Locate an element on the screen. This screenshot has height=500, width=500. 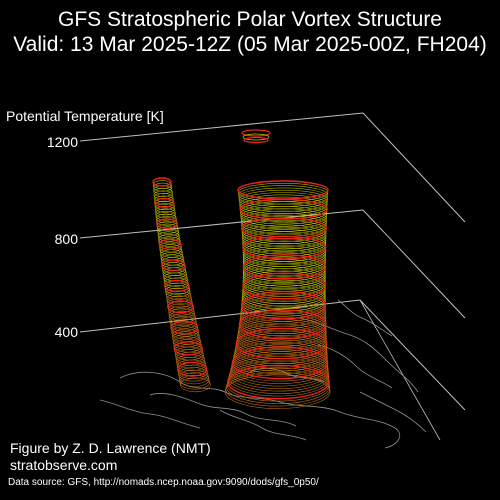
tick-label-1200: 1200 is located at coordinates (62, 142).